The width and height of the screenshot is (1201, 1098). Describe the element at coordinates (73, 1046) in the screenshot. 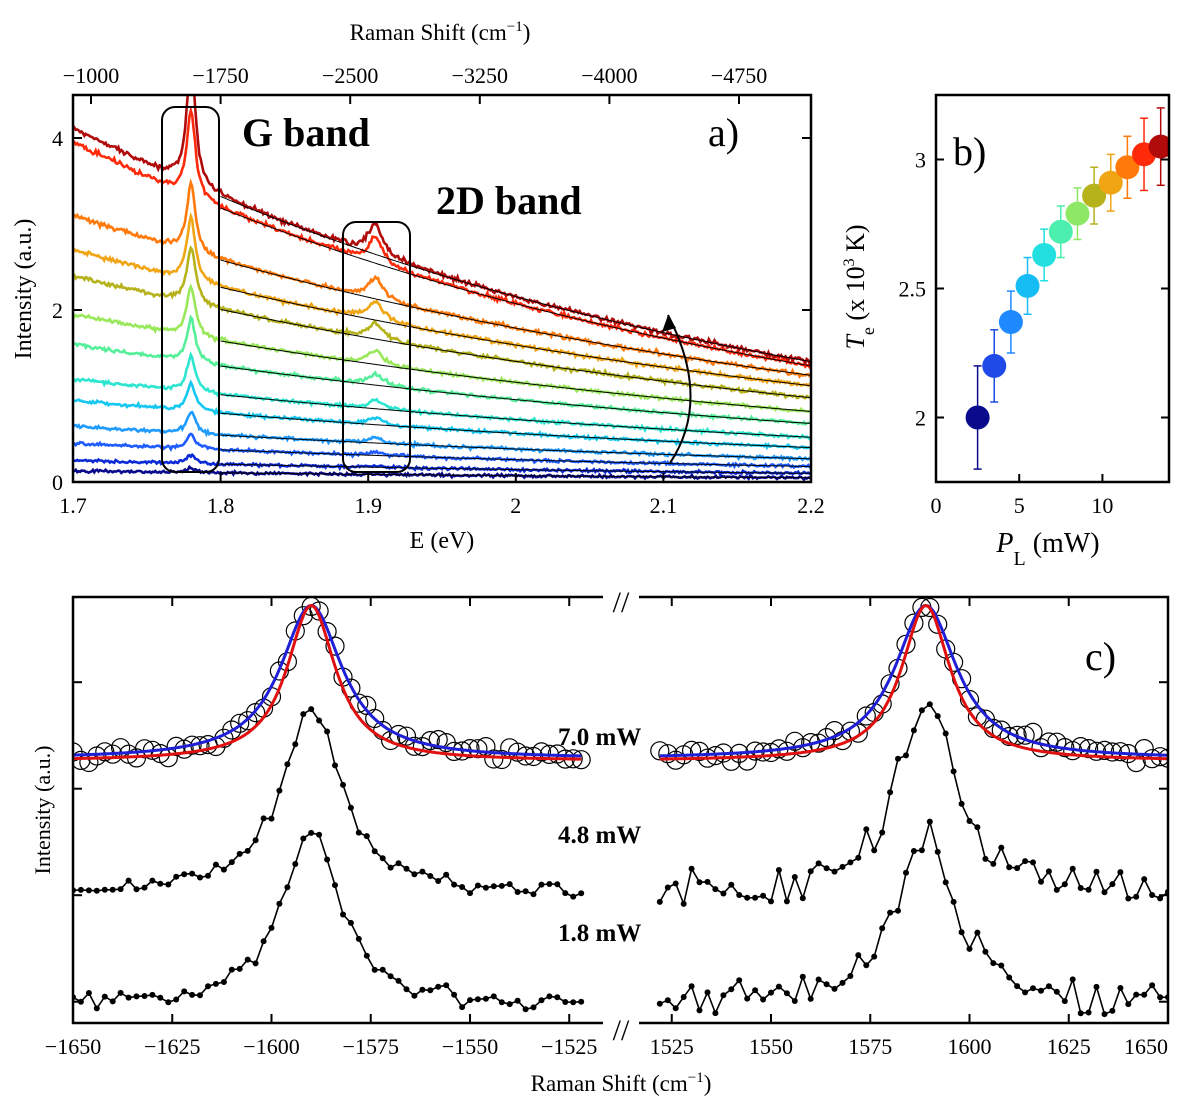

I see `panel-c-x-tick-label: −1650` at that location.